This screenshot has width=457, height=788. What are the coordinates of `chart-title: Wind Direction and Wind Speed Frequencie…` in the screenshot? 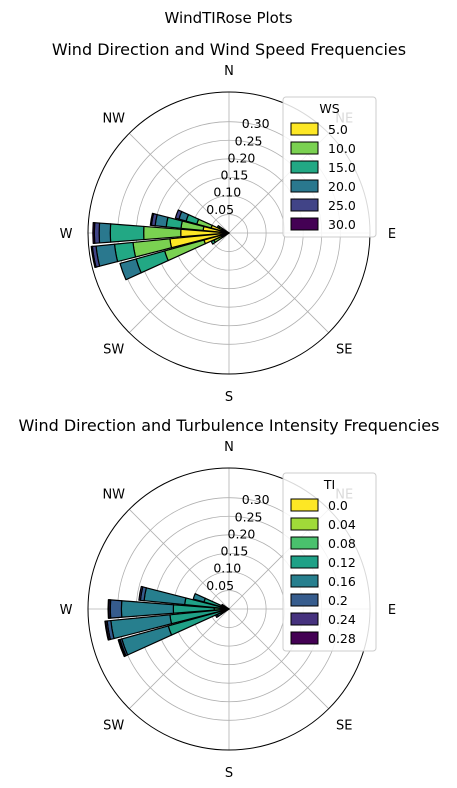 It's located at (229, 49).